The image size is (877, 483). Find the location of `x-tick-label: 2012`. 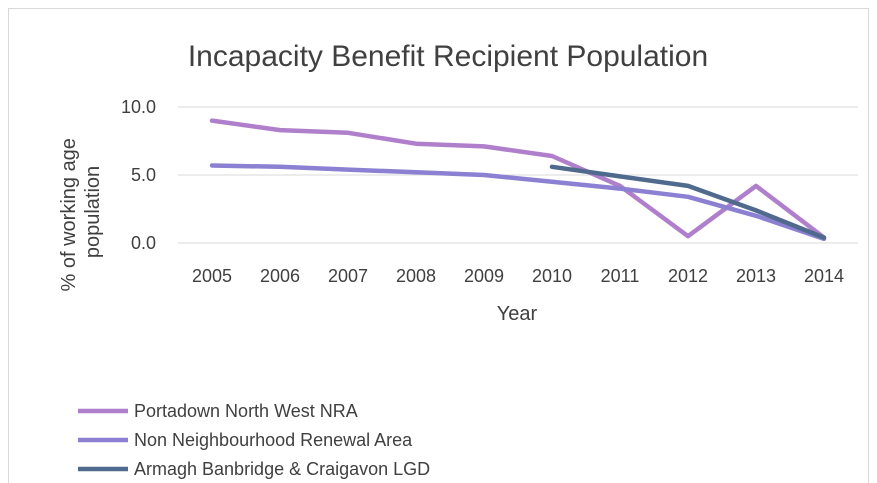

x-tick-label: 2012 is located at coordinates (688, 276).